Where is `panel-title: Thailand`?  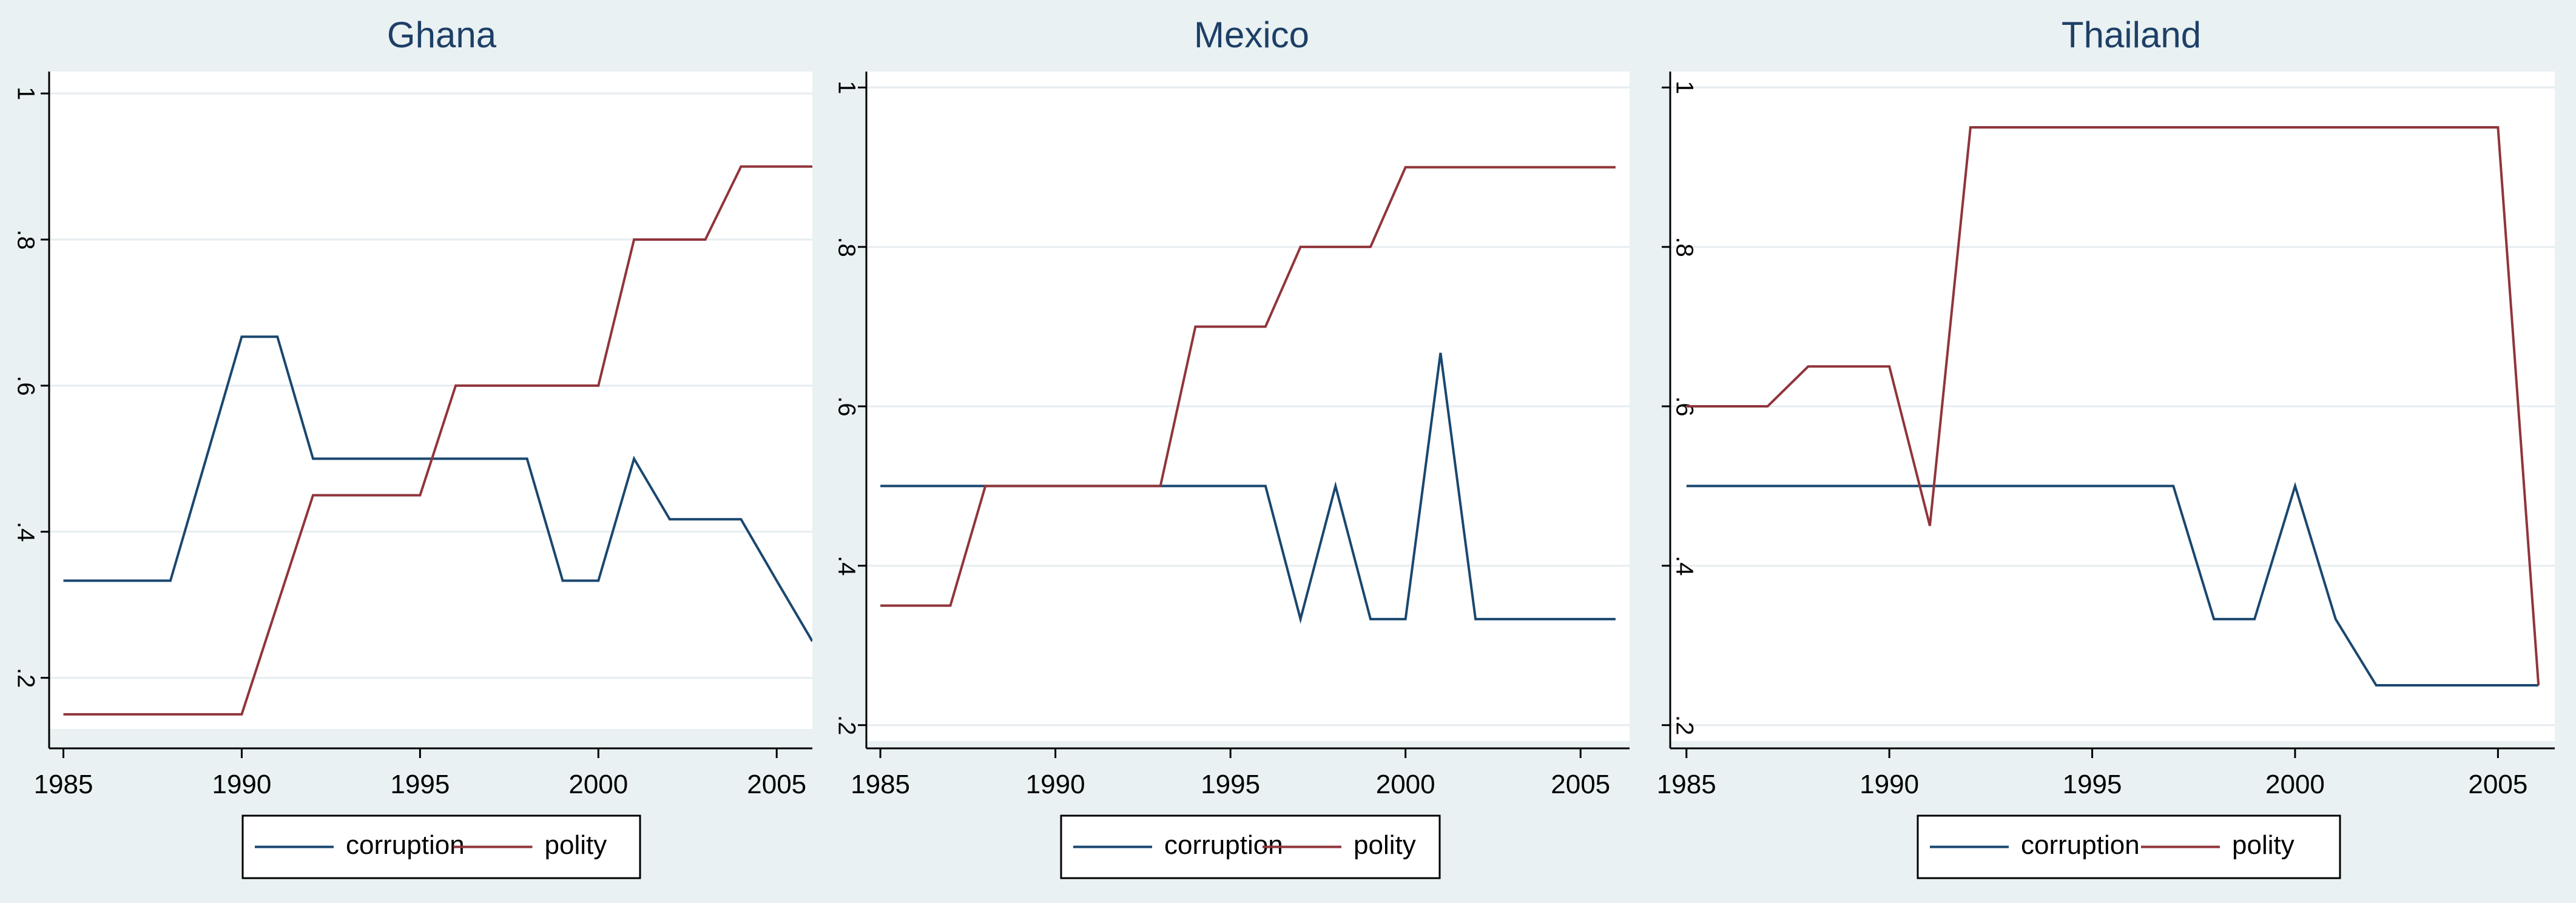 panel-title: Thailand is located at coordinates (2131, 35).